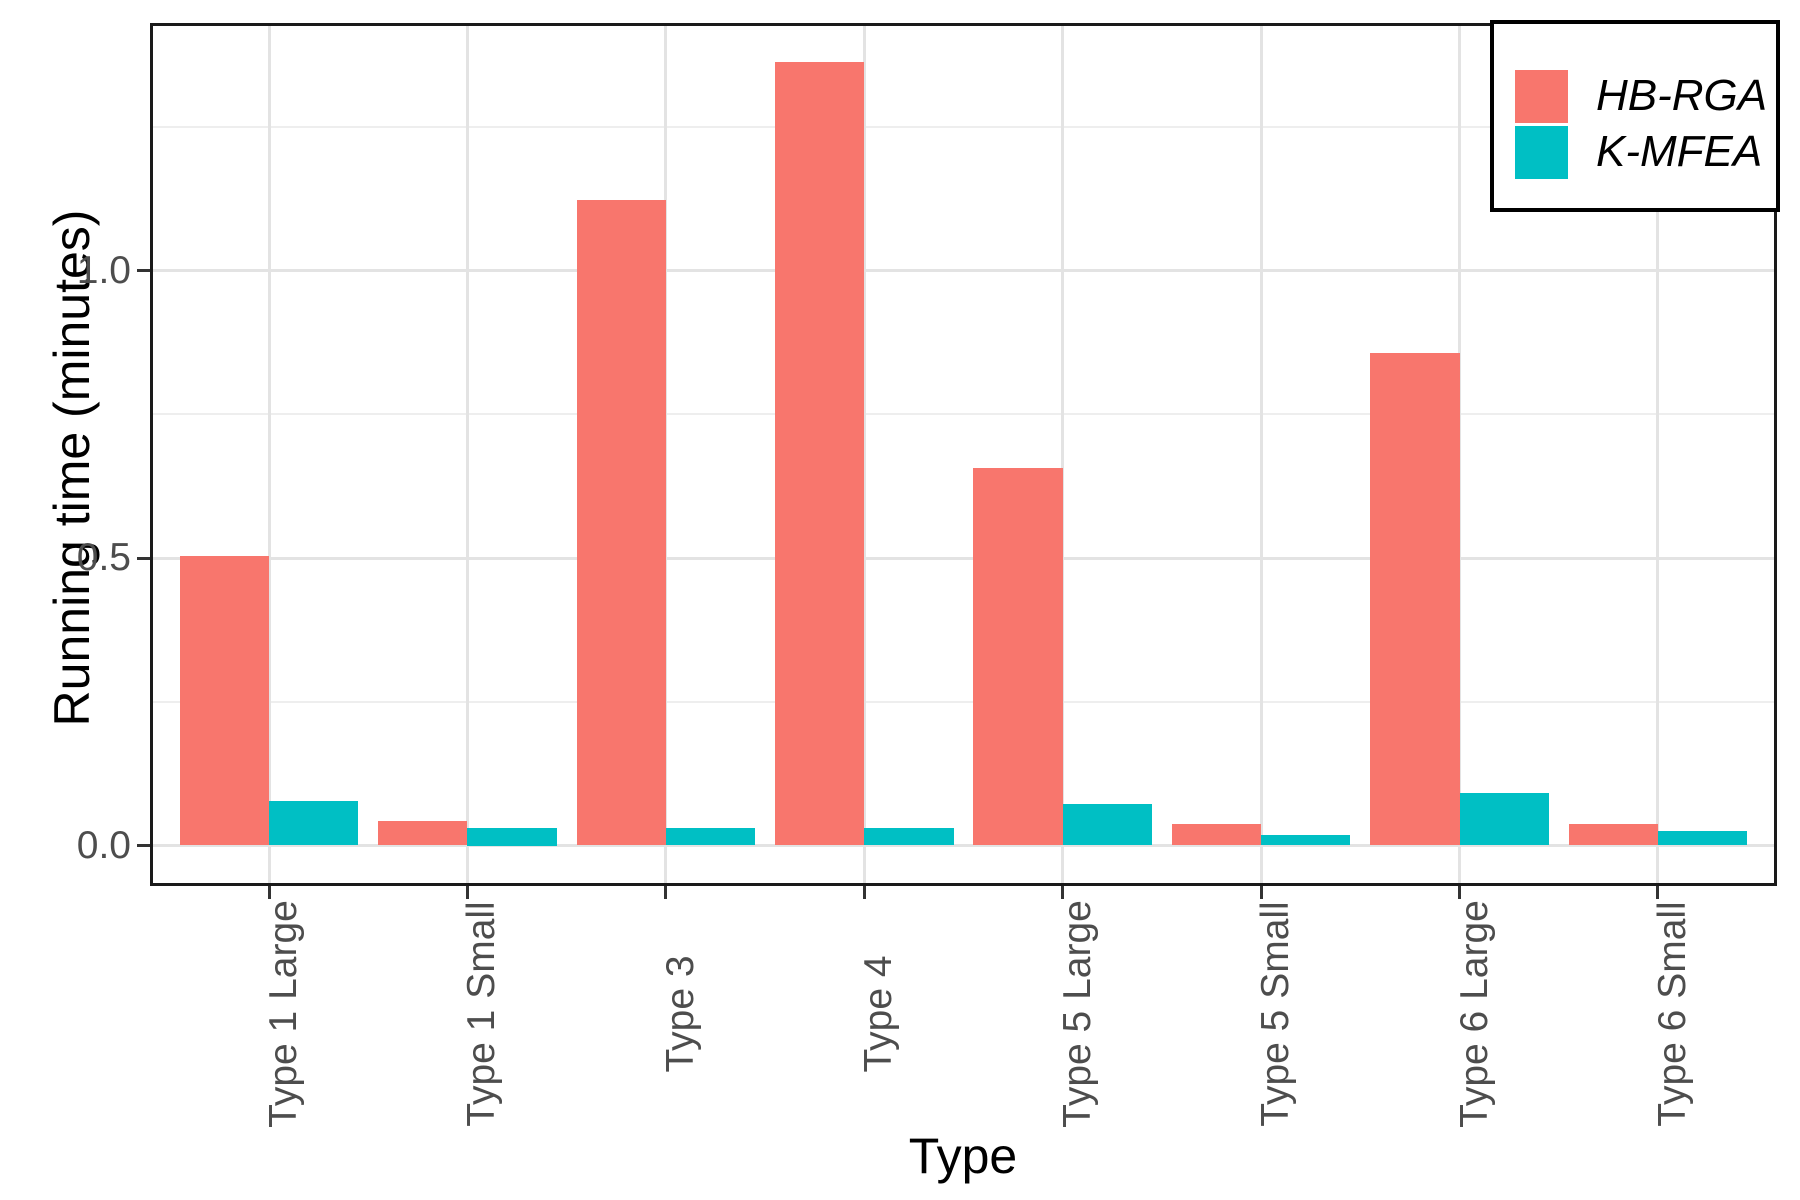 This screenshot has width=1800, height=1200. I want to click on x-tick-mark-type-5-large, so click(1063, 892).